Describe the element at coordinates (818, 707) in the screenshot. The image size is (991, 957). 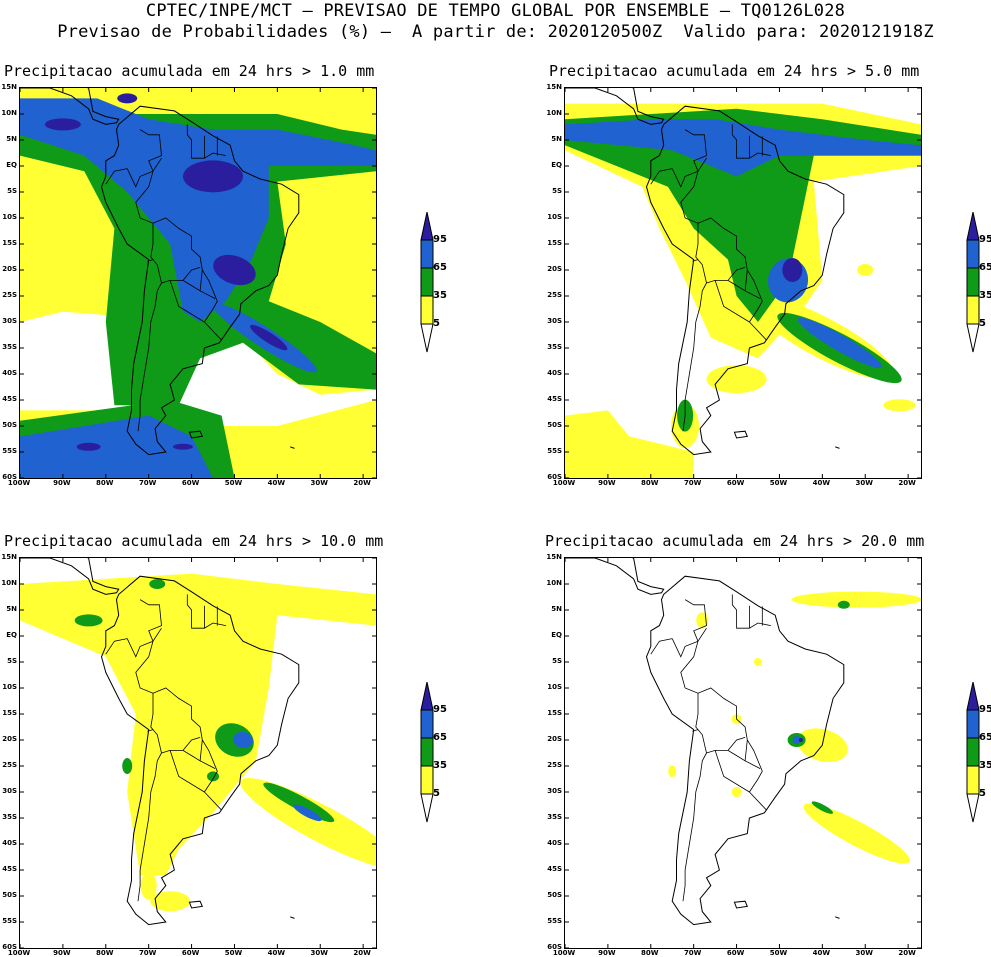
I see `prob-35-65-area` at that location.